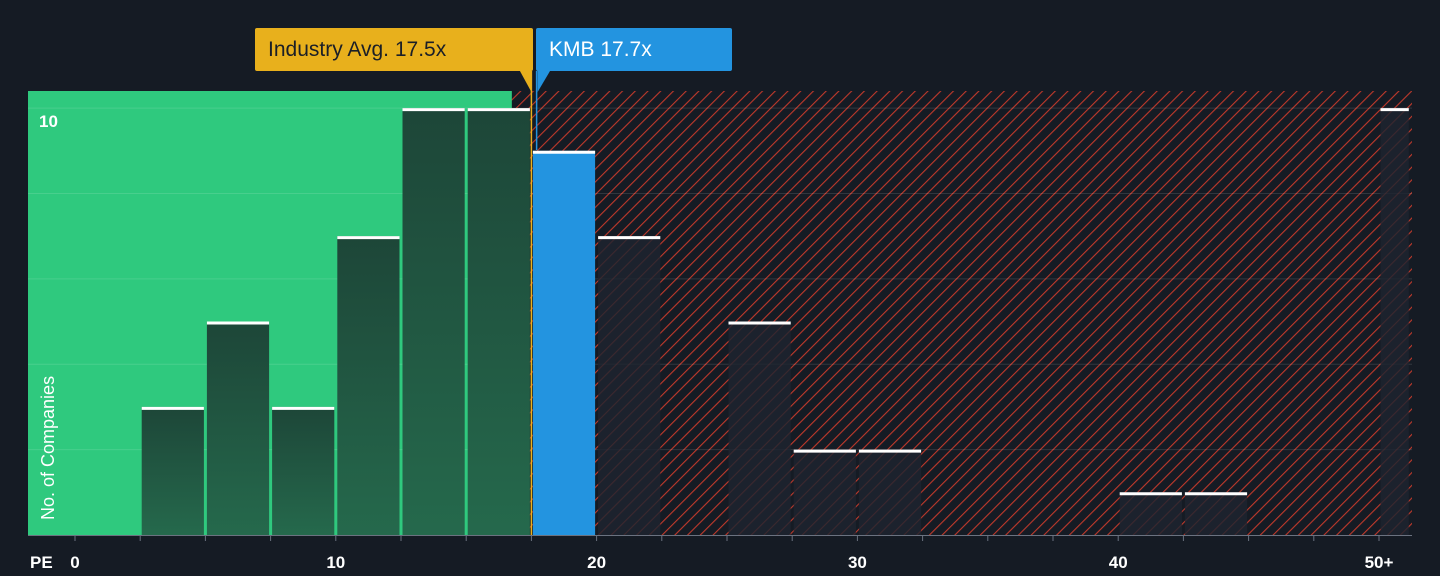  Describe the element at coordinates (48, 448) in the screenshot. I see `y-axis-label: No. of Companies` at that location.